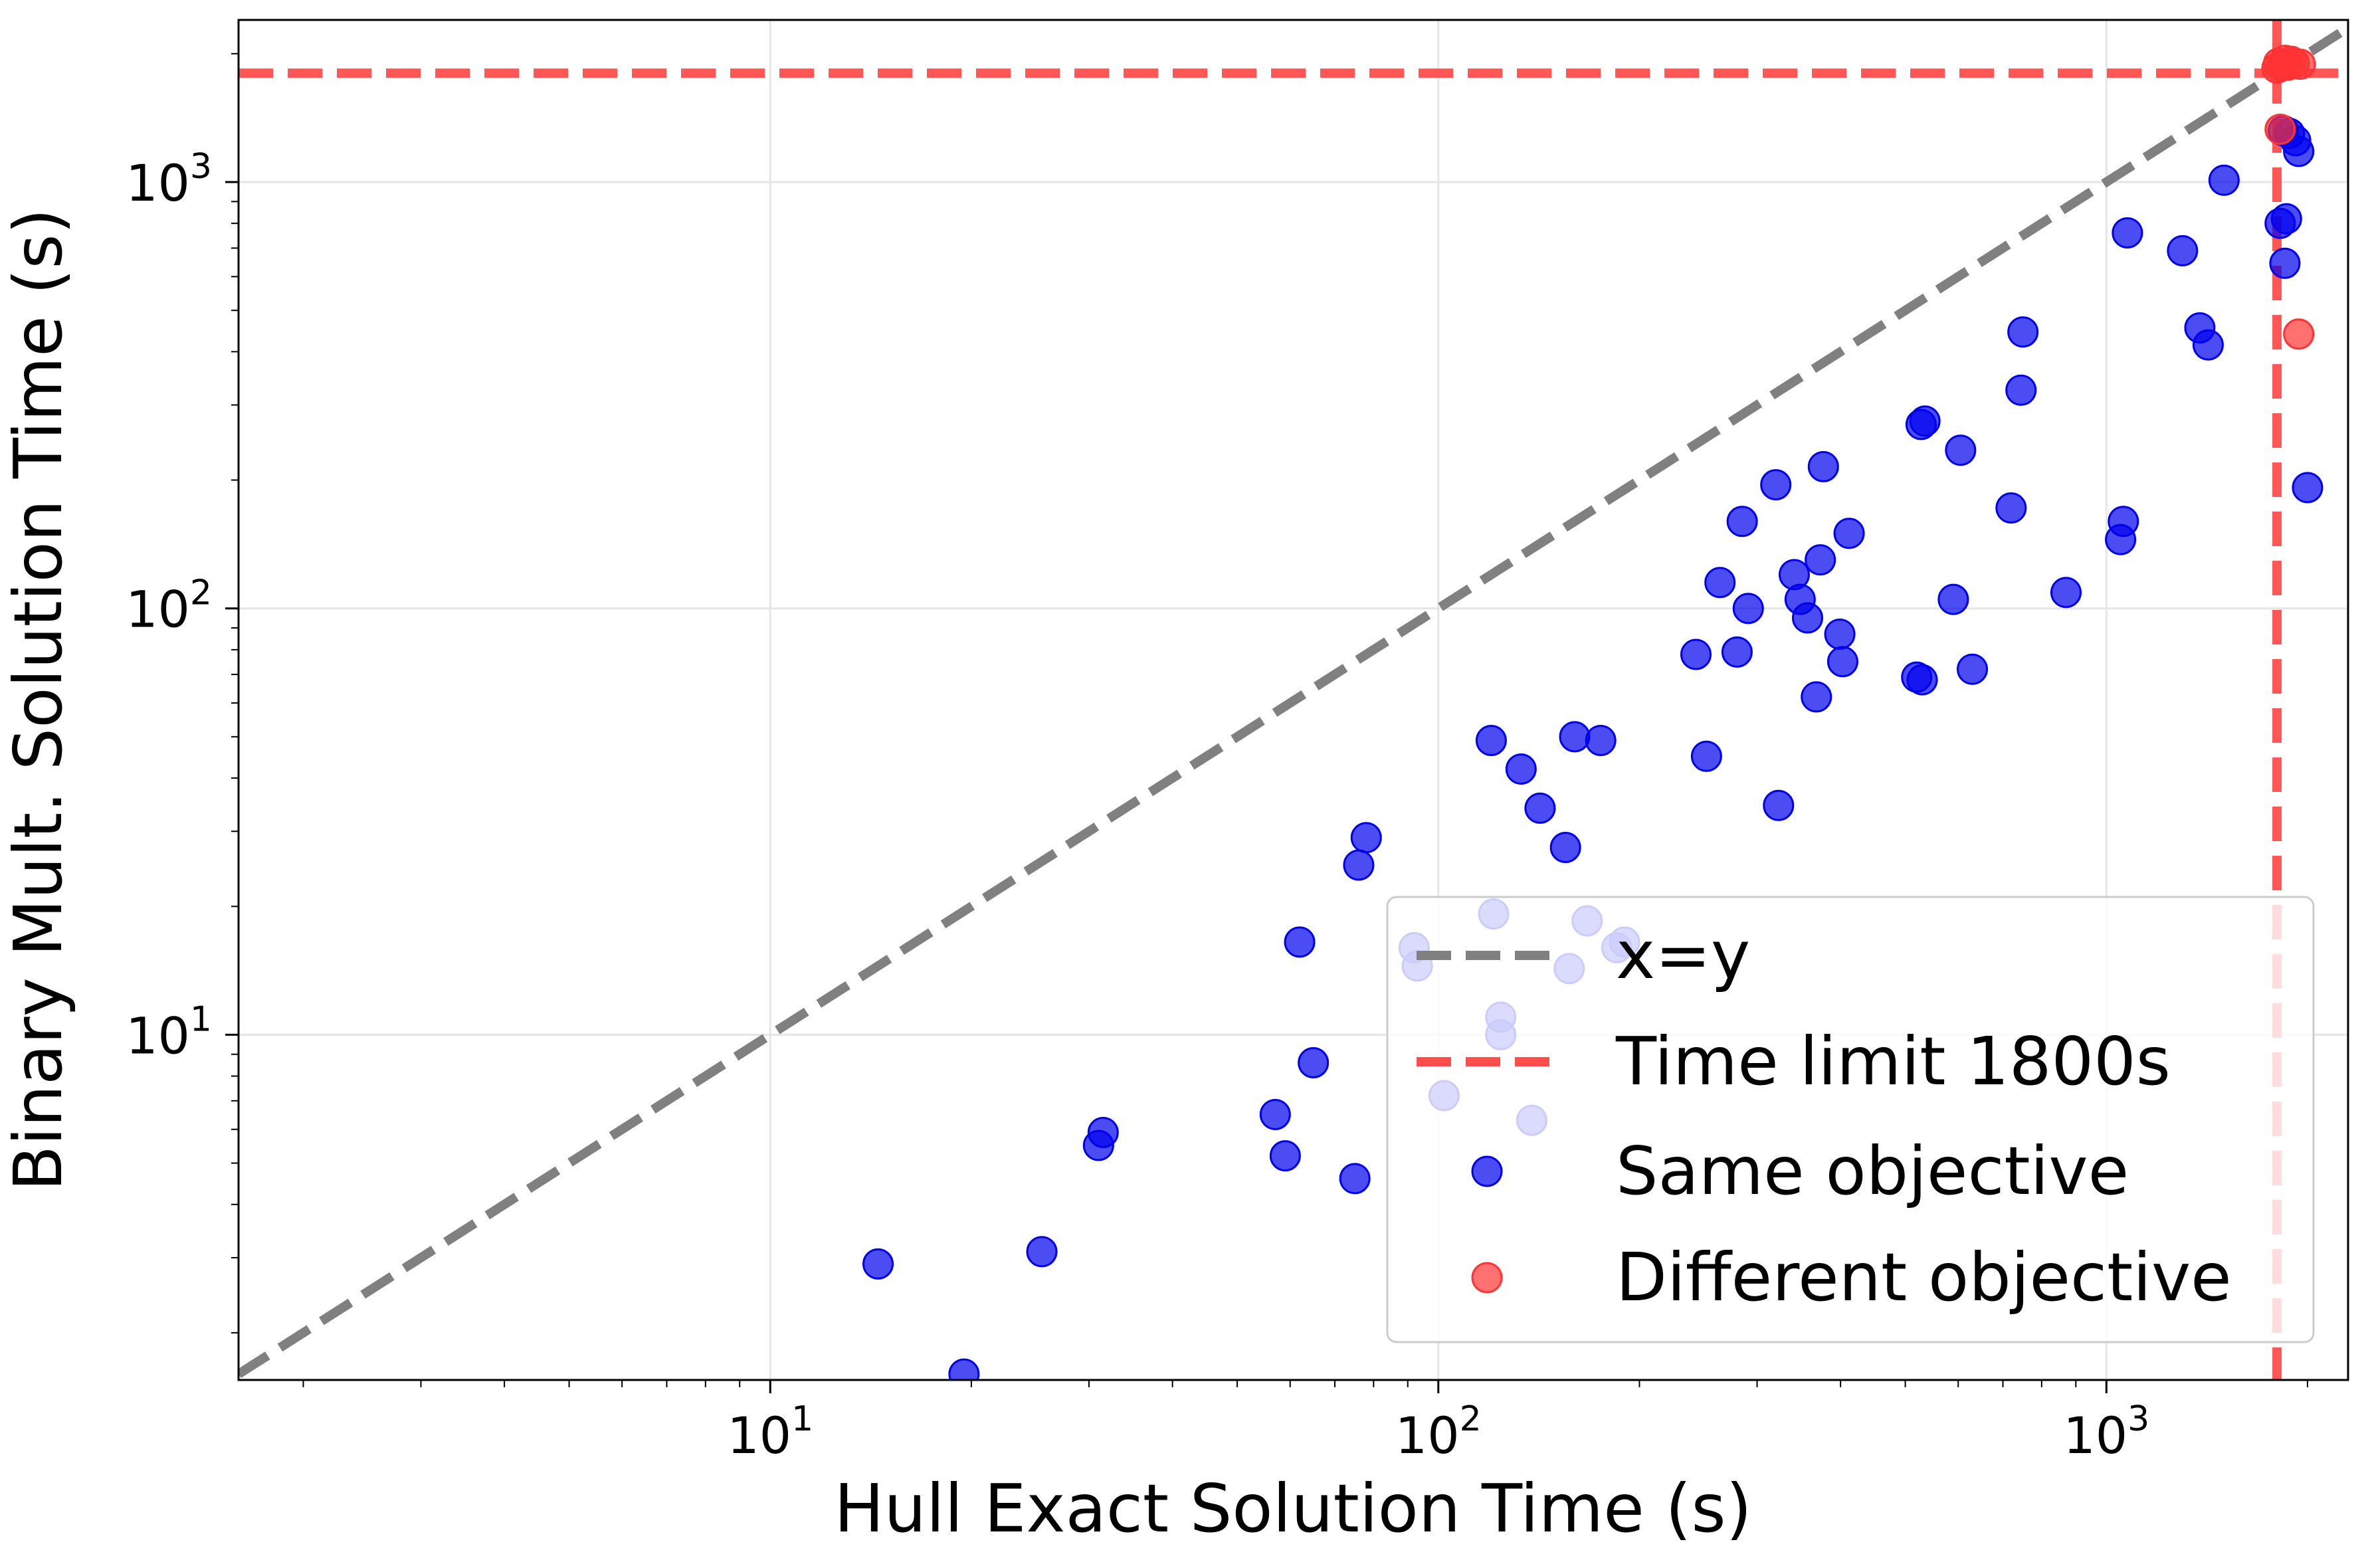 This screenshot has width=2368, height=1568. Describe the element at coordinates (169, 606) in the screenshot. I see `y-tick-label: 10²` at that location.